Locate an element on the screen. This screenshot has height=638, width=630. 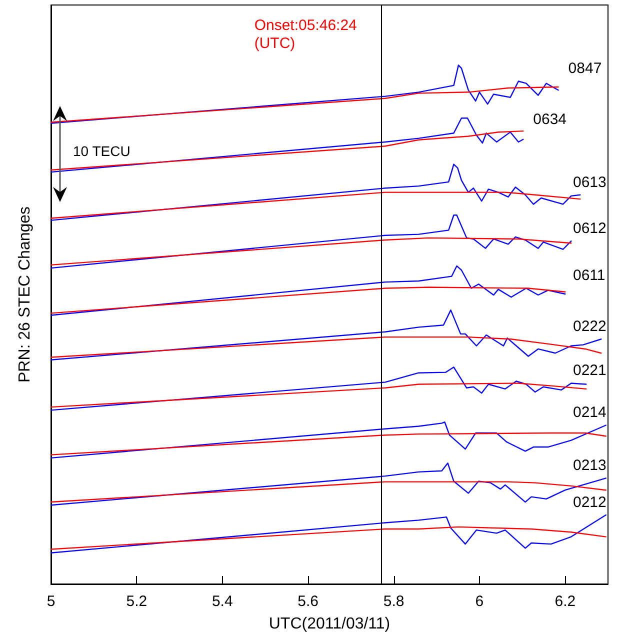
x-tick-label: 5 is located at coordinates (51, 601).